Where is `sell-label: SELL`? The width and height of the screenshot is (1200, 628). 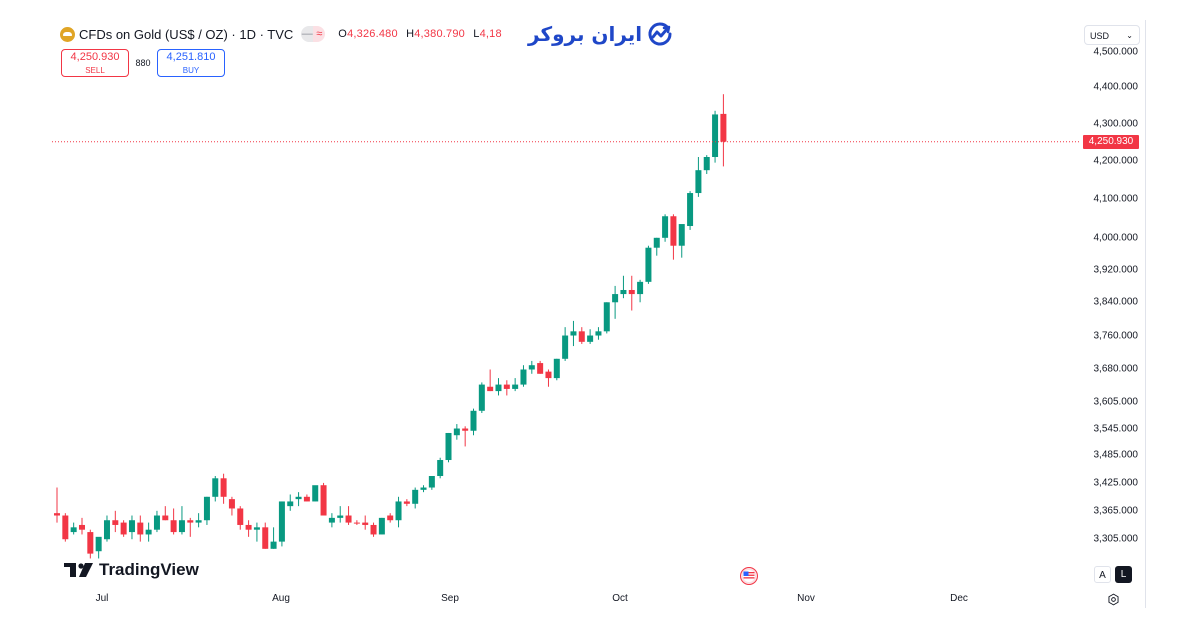 sell-label: SELL is located at coordinates (95, 70).